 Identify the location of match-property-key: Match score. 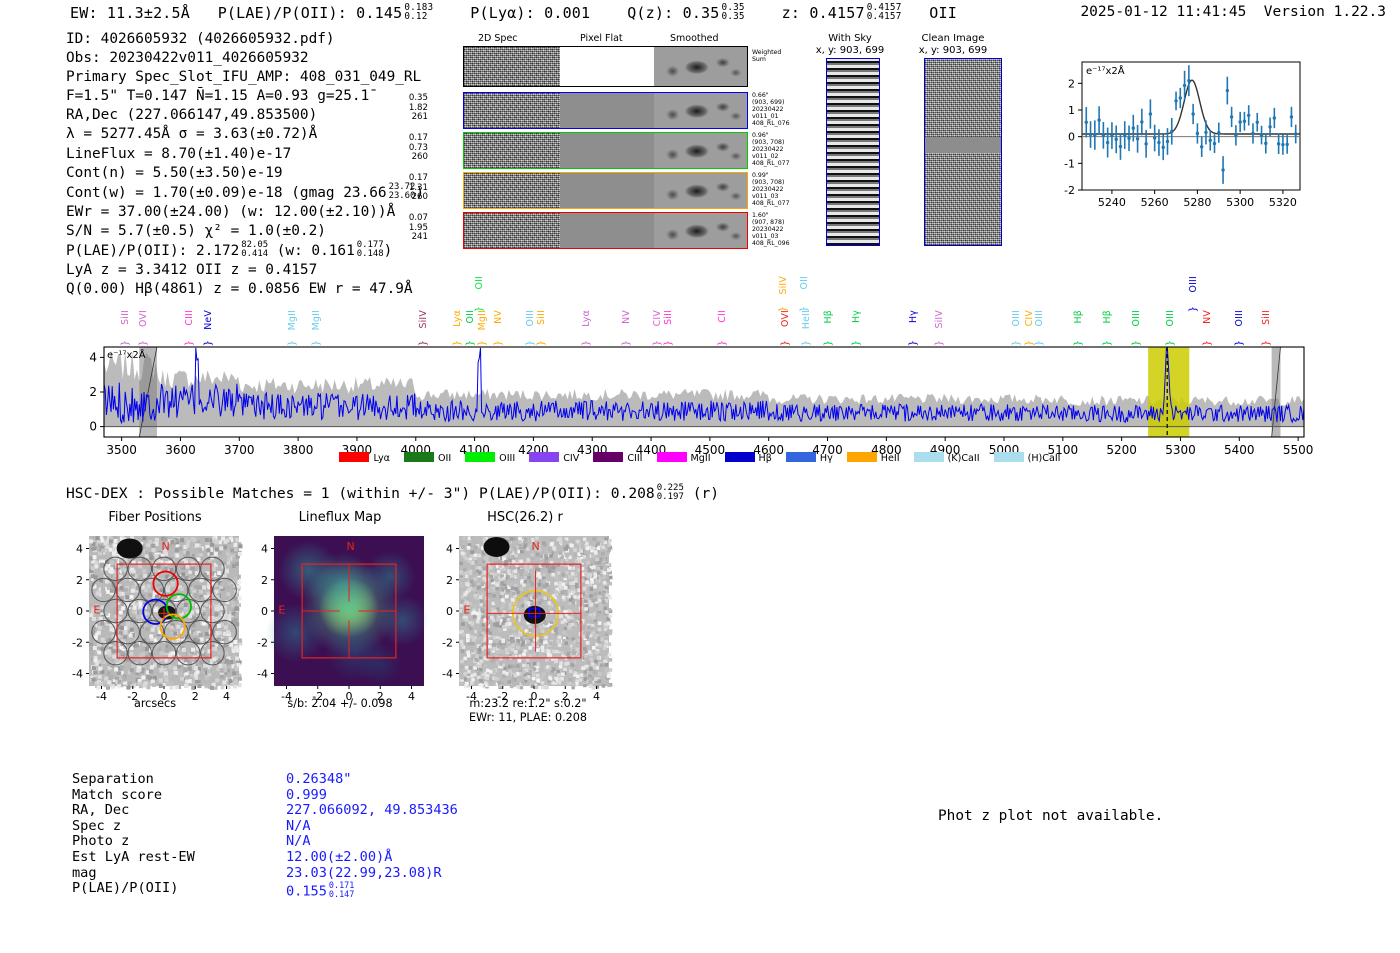
(117, 794).